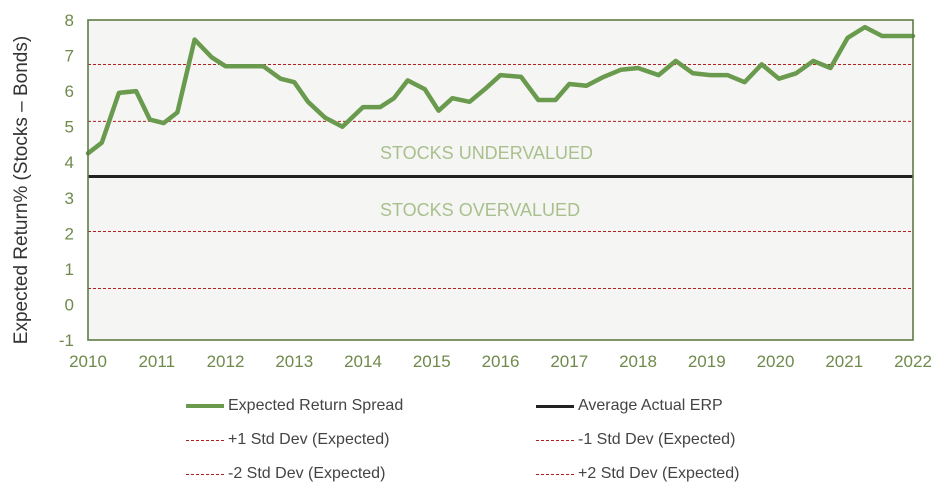 The width and height of the screenshot is (936, 497). I want to click on x-tick-label: 2022, so click(913, 361).